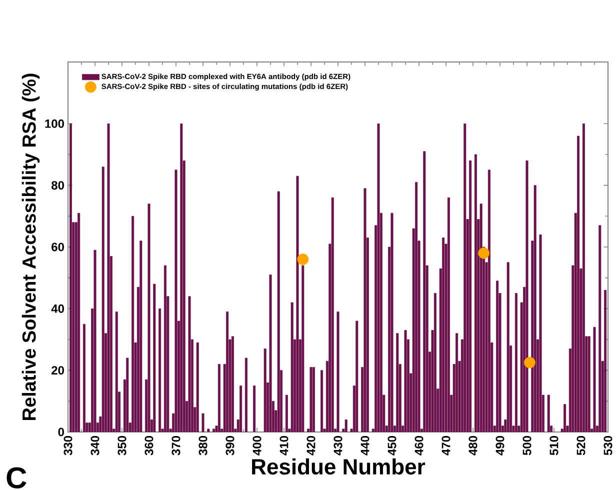  What do you see at coordinates (57, 308) in the screenshot?
I see `y-tick-label: 40` at bounding box center [57, 308].